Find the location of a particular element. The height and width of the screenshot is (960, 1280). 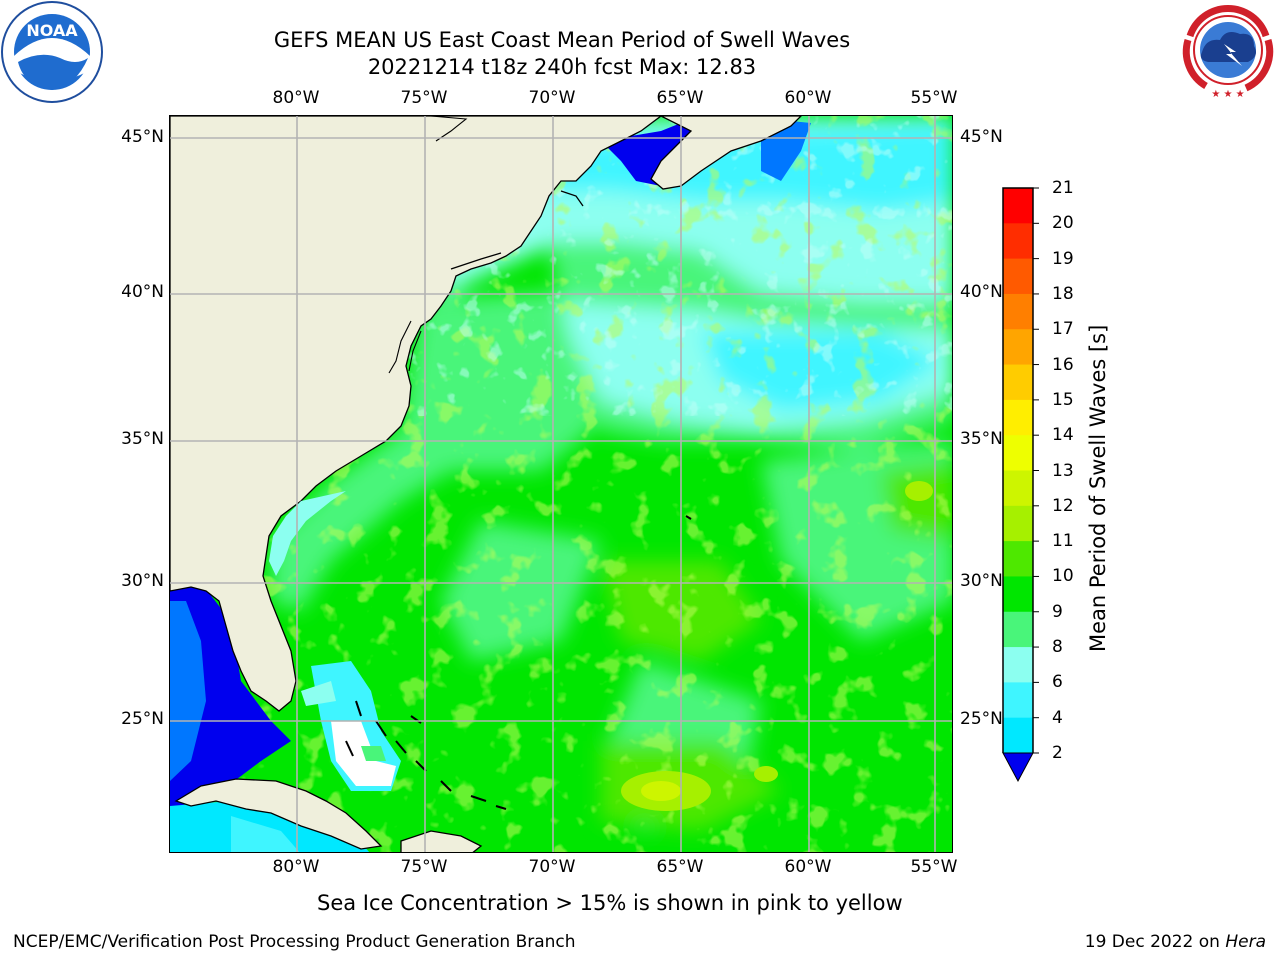

colorbar is located at coordinates (1020, 485).